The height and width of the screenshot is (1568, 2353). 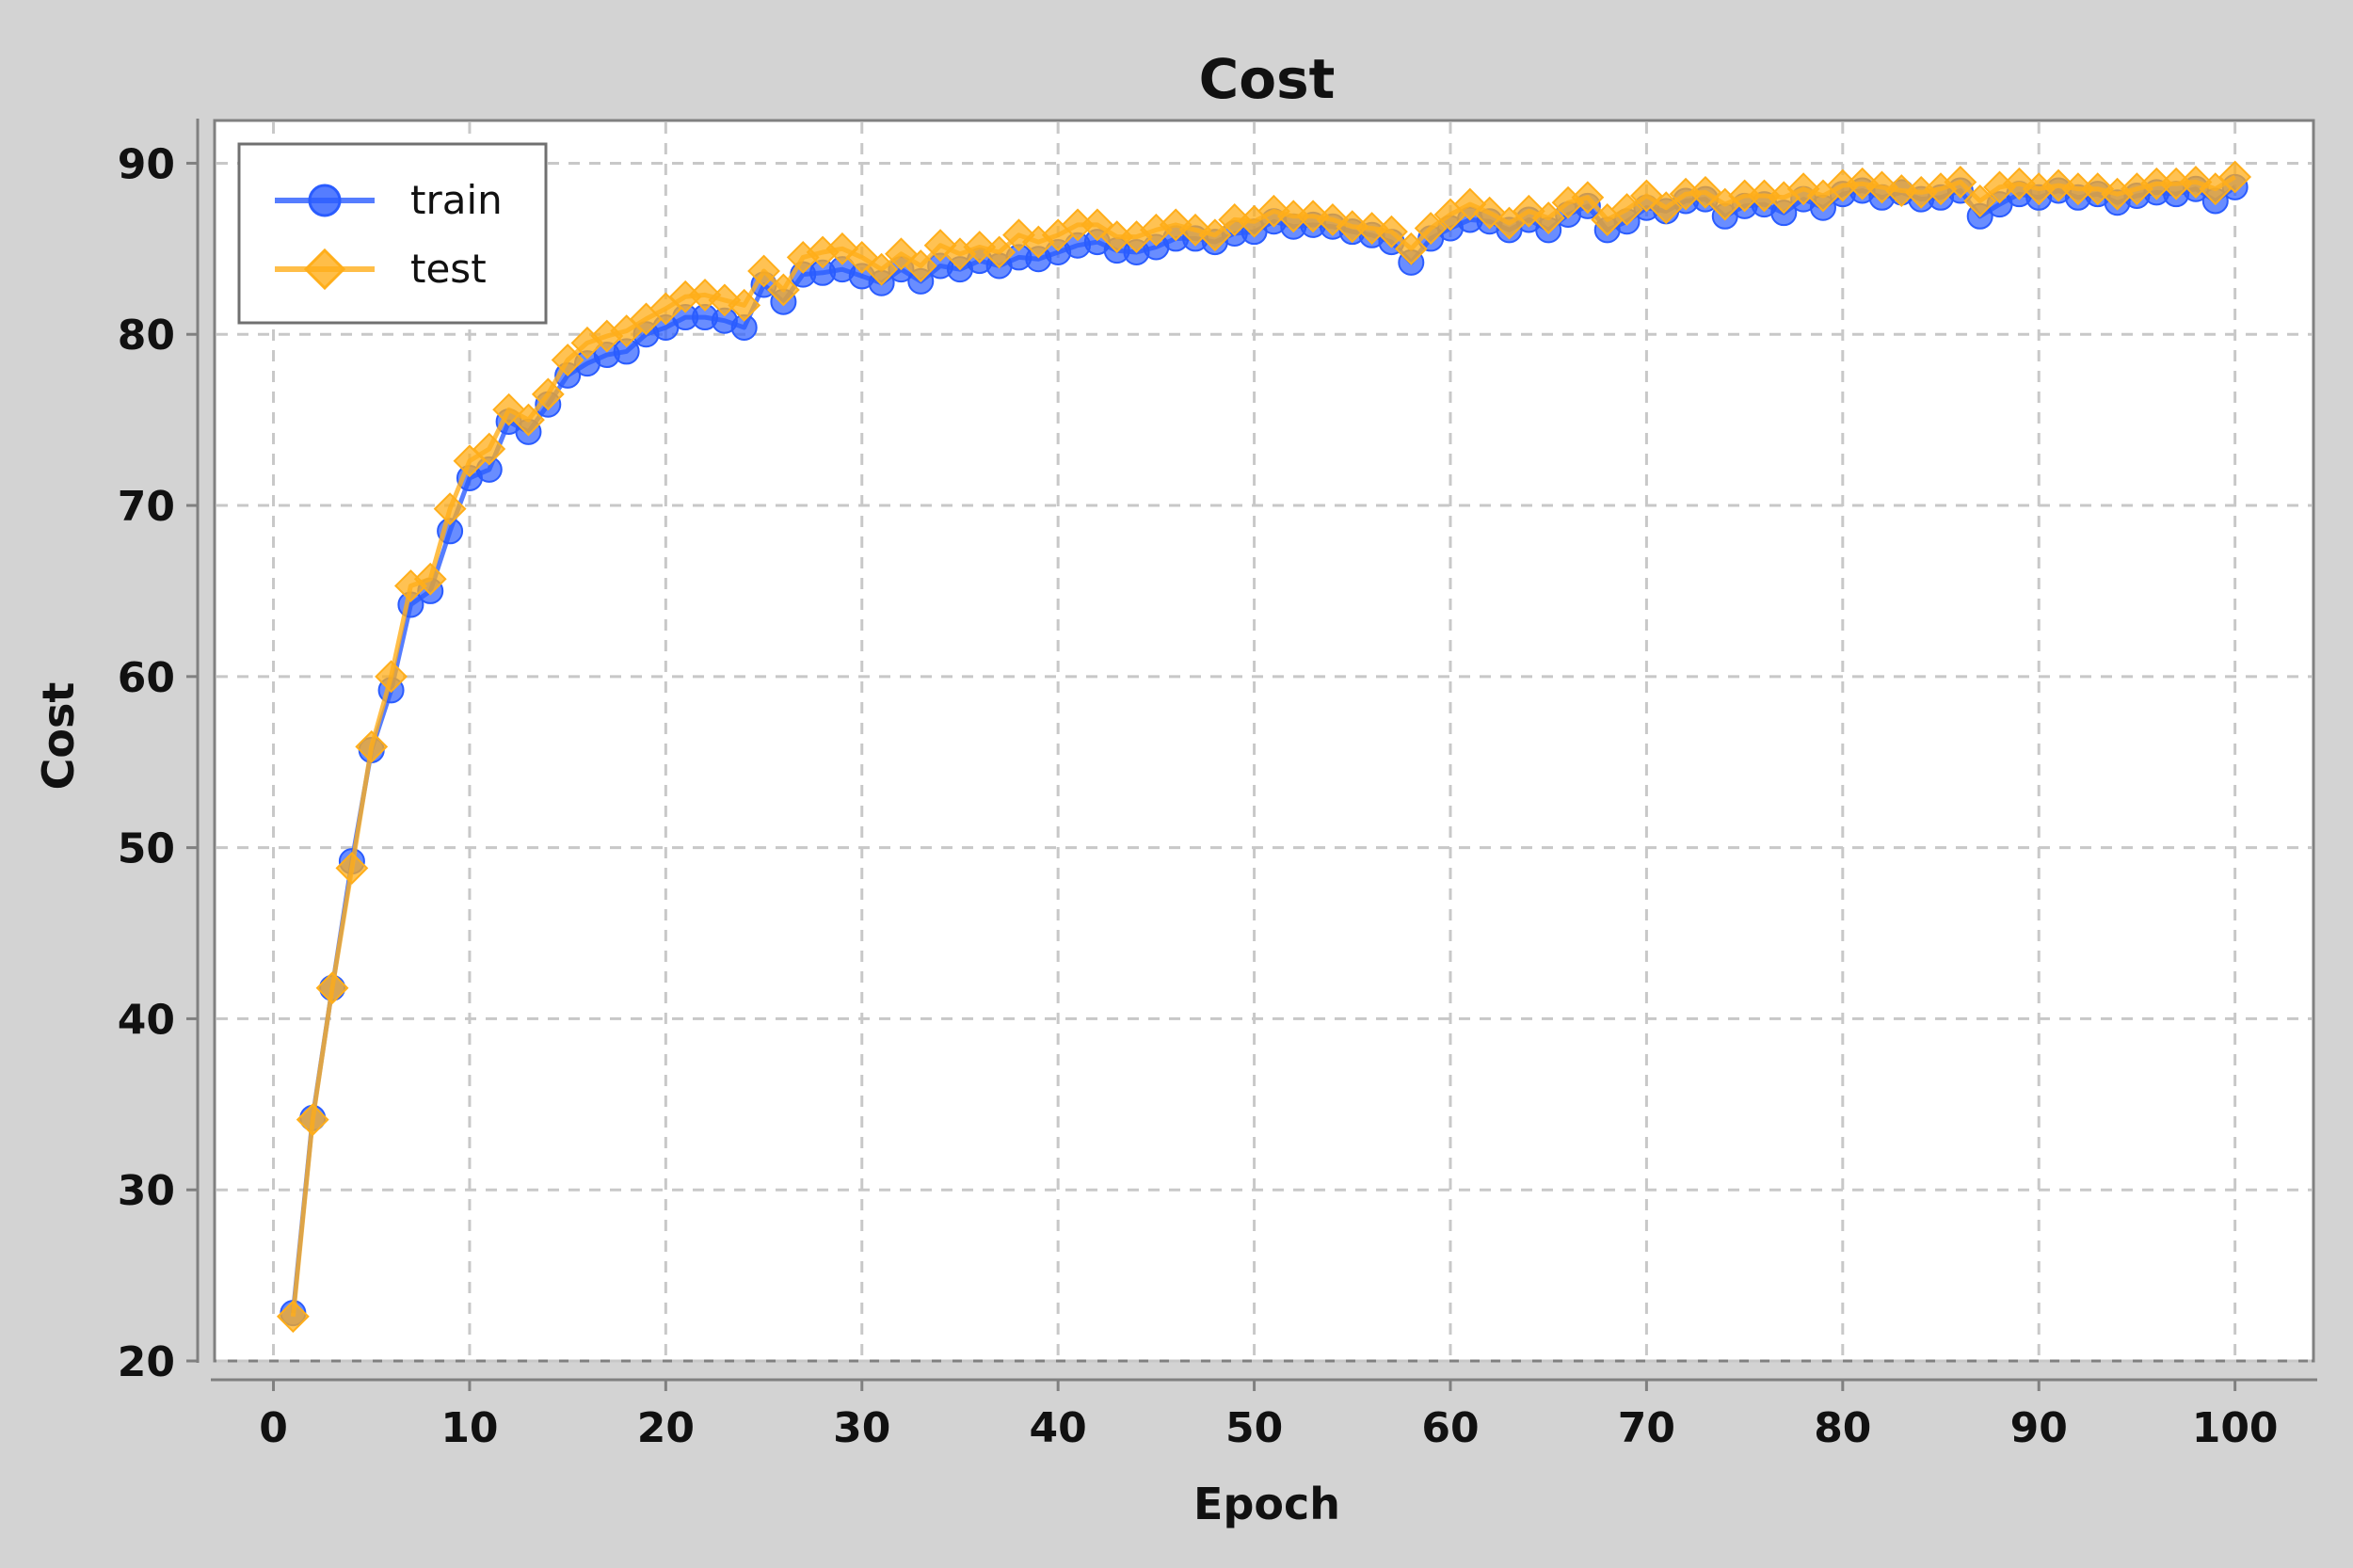 I want to click on legend-test-label: test, so click(x=448, y=269).